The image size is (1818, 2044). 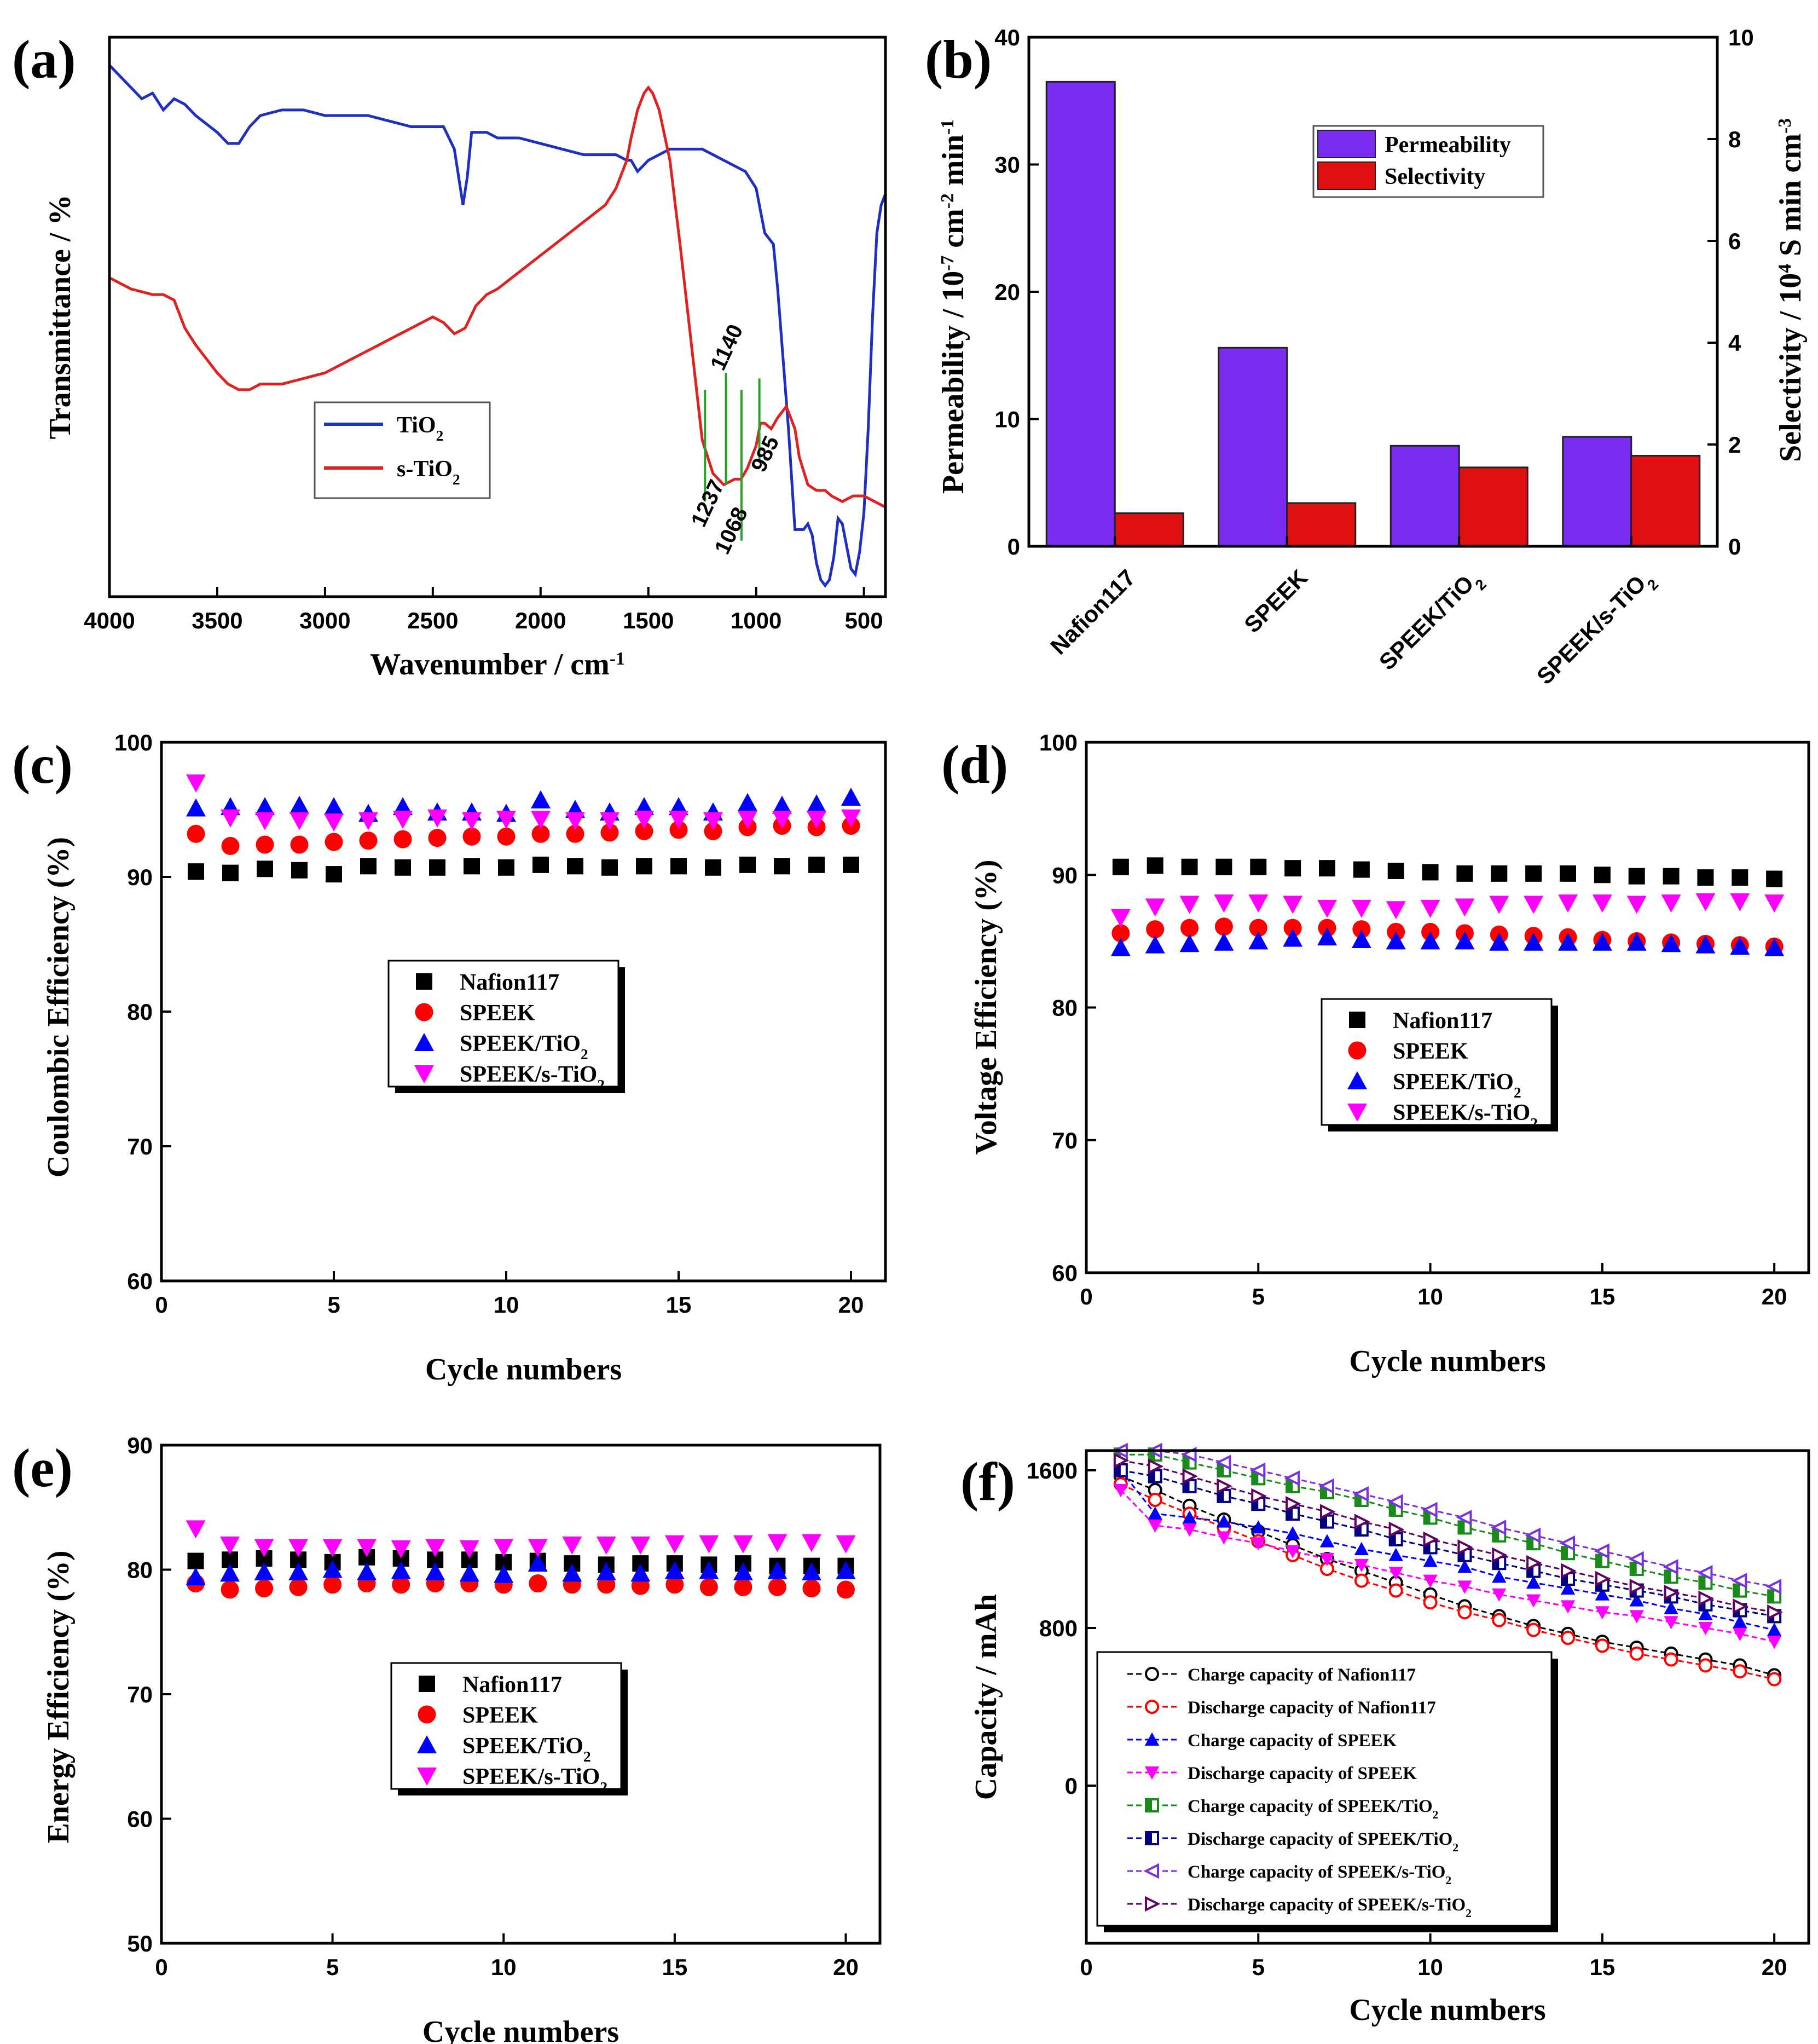 I want to click on y-tick-label: 50, so click(x=140, y=1943).